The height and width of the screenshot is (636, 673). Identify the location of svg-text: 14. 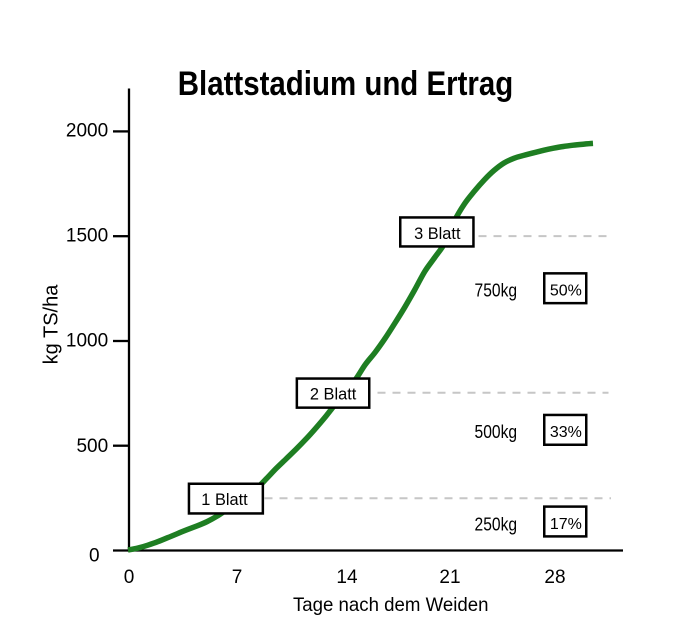
(347, 577).